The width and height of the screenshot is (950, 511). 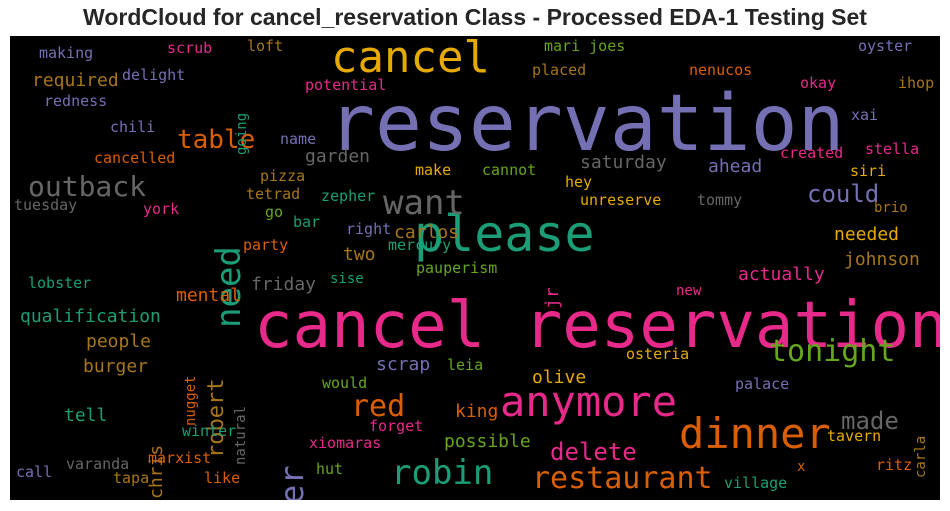 What do you see at coordinates (348, 196) in the screenshot?
I see `word-zepher: zepher` at bounding box center [348, 196].